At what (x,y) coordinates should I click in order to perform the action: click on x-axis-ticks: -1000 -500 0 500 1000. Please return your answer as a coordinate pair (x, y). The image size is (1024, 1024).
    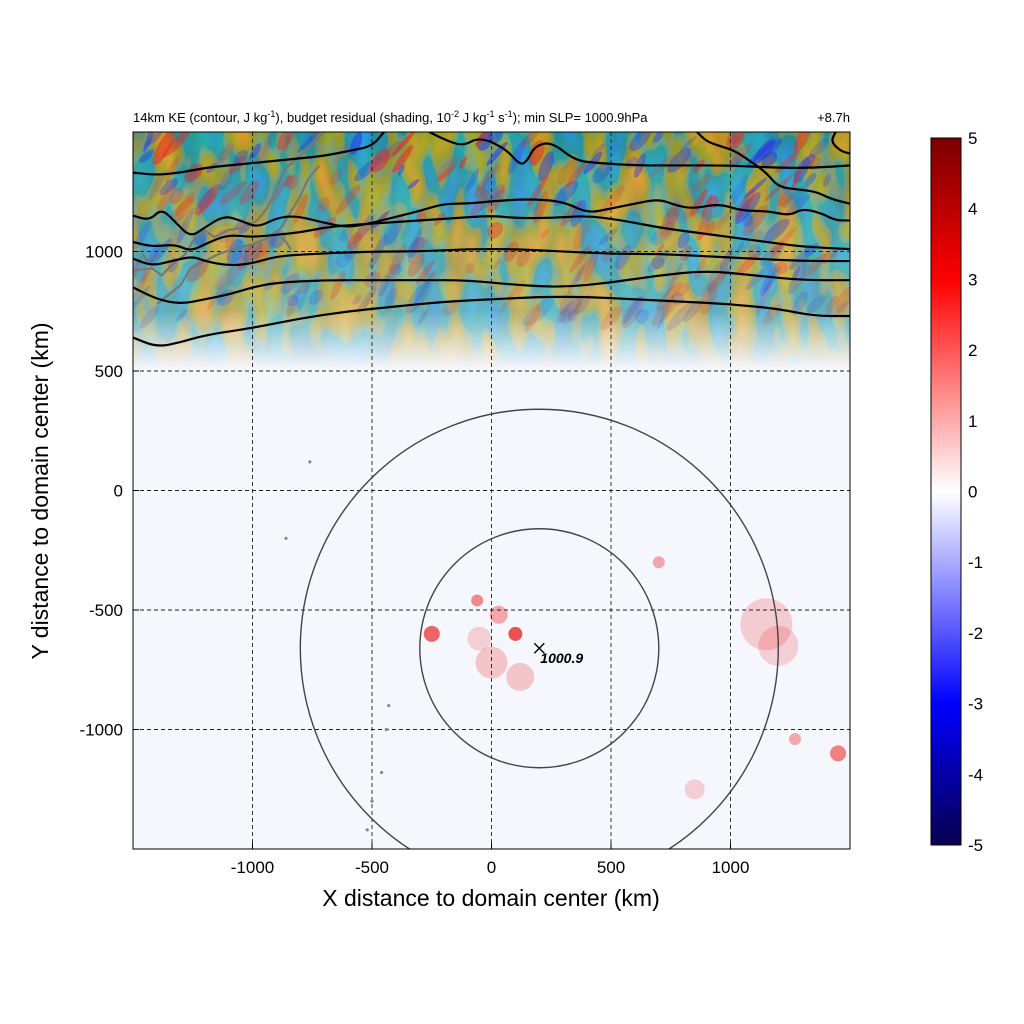
    Looking at the image, I should click on (490, 860).